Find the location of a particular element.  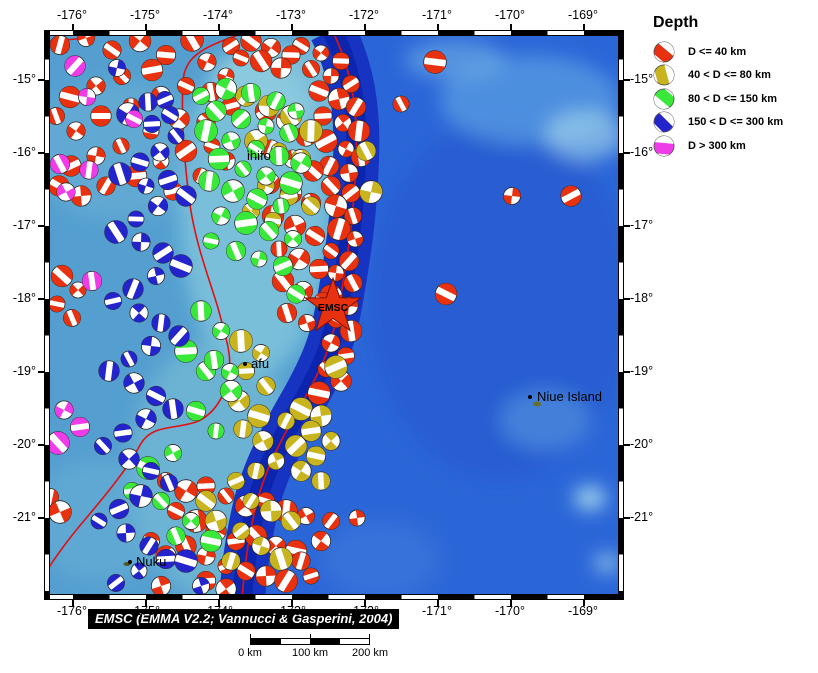

lon-tick-label-top: -170° is located at coordinates (510, 15).